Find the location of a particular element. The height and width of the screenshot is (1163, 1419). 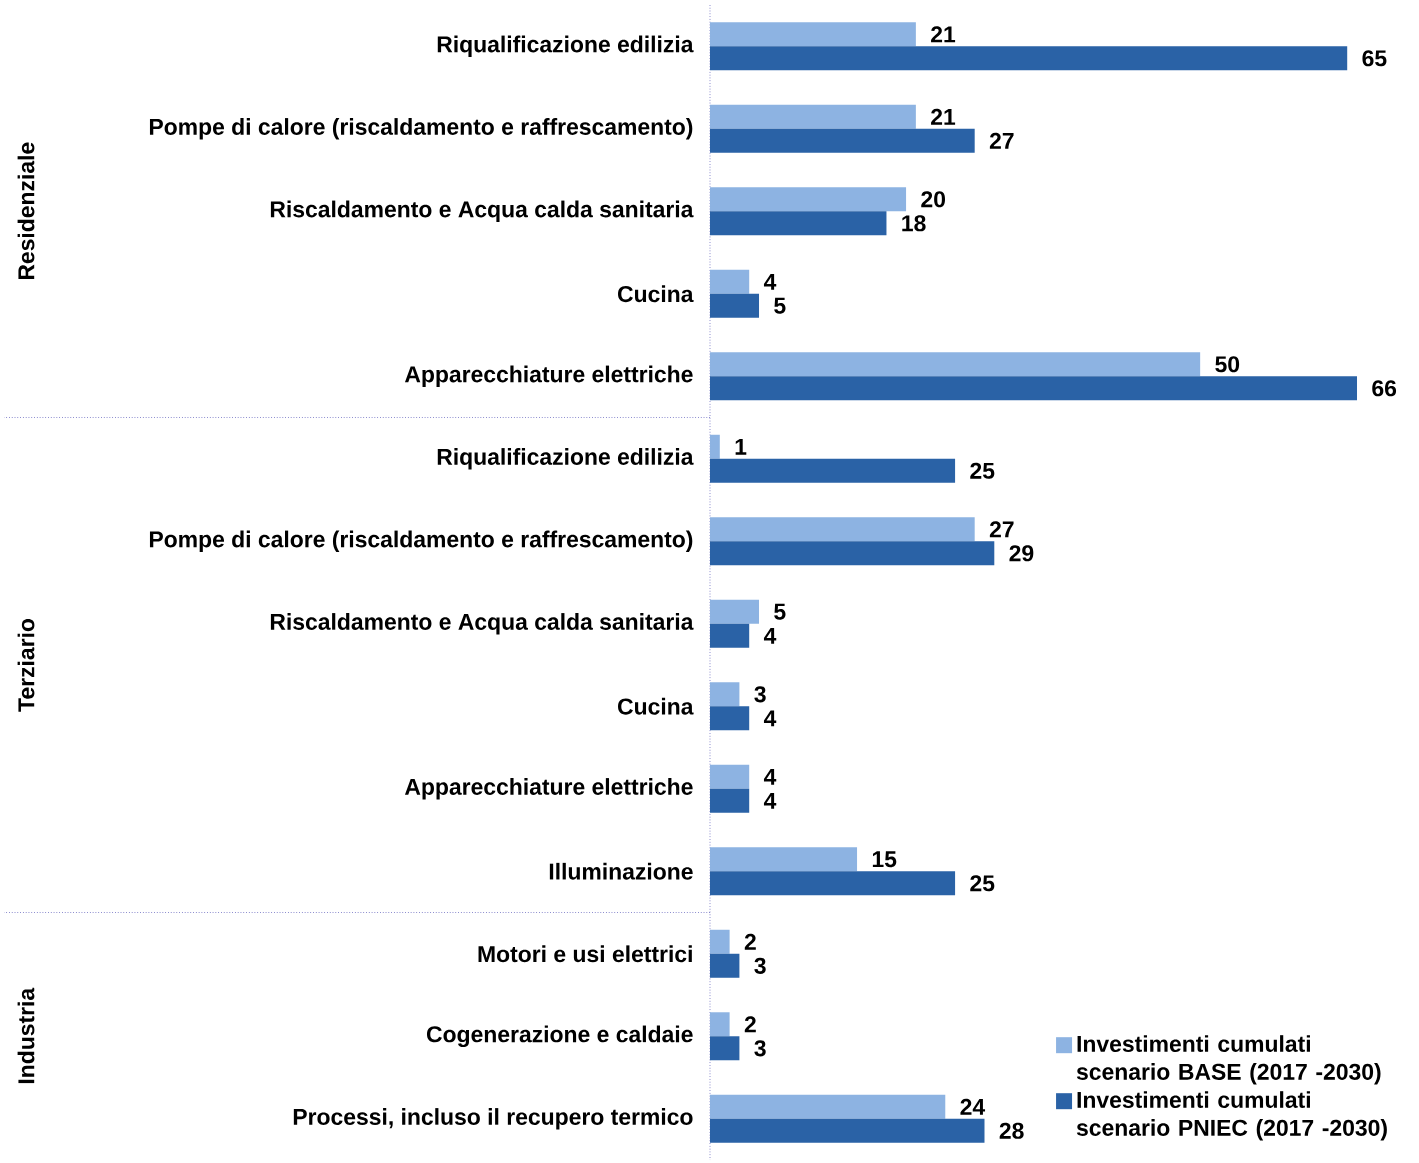

data-label: 66 is located at coordinates (1384, 388).